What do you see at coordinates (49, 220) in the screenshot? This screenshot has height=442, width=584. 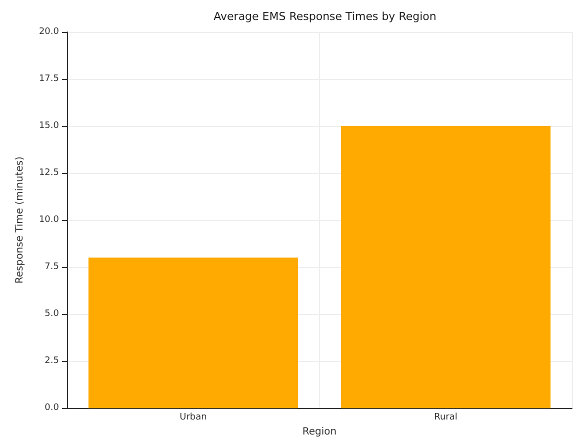 I see `y-tick-label: 10.0` at bounding box center [49, 220].